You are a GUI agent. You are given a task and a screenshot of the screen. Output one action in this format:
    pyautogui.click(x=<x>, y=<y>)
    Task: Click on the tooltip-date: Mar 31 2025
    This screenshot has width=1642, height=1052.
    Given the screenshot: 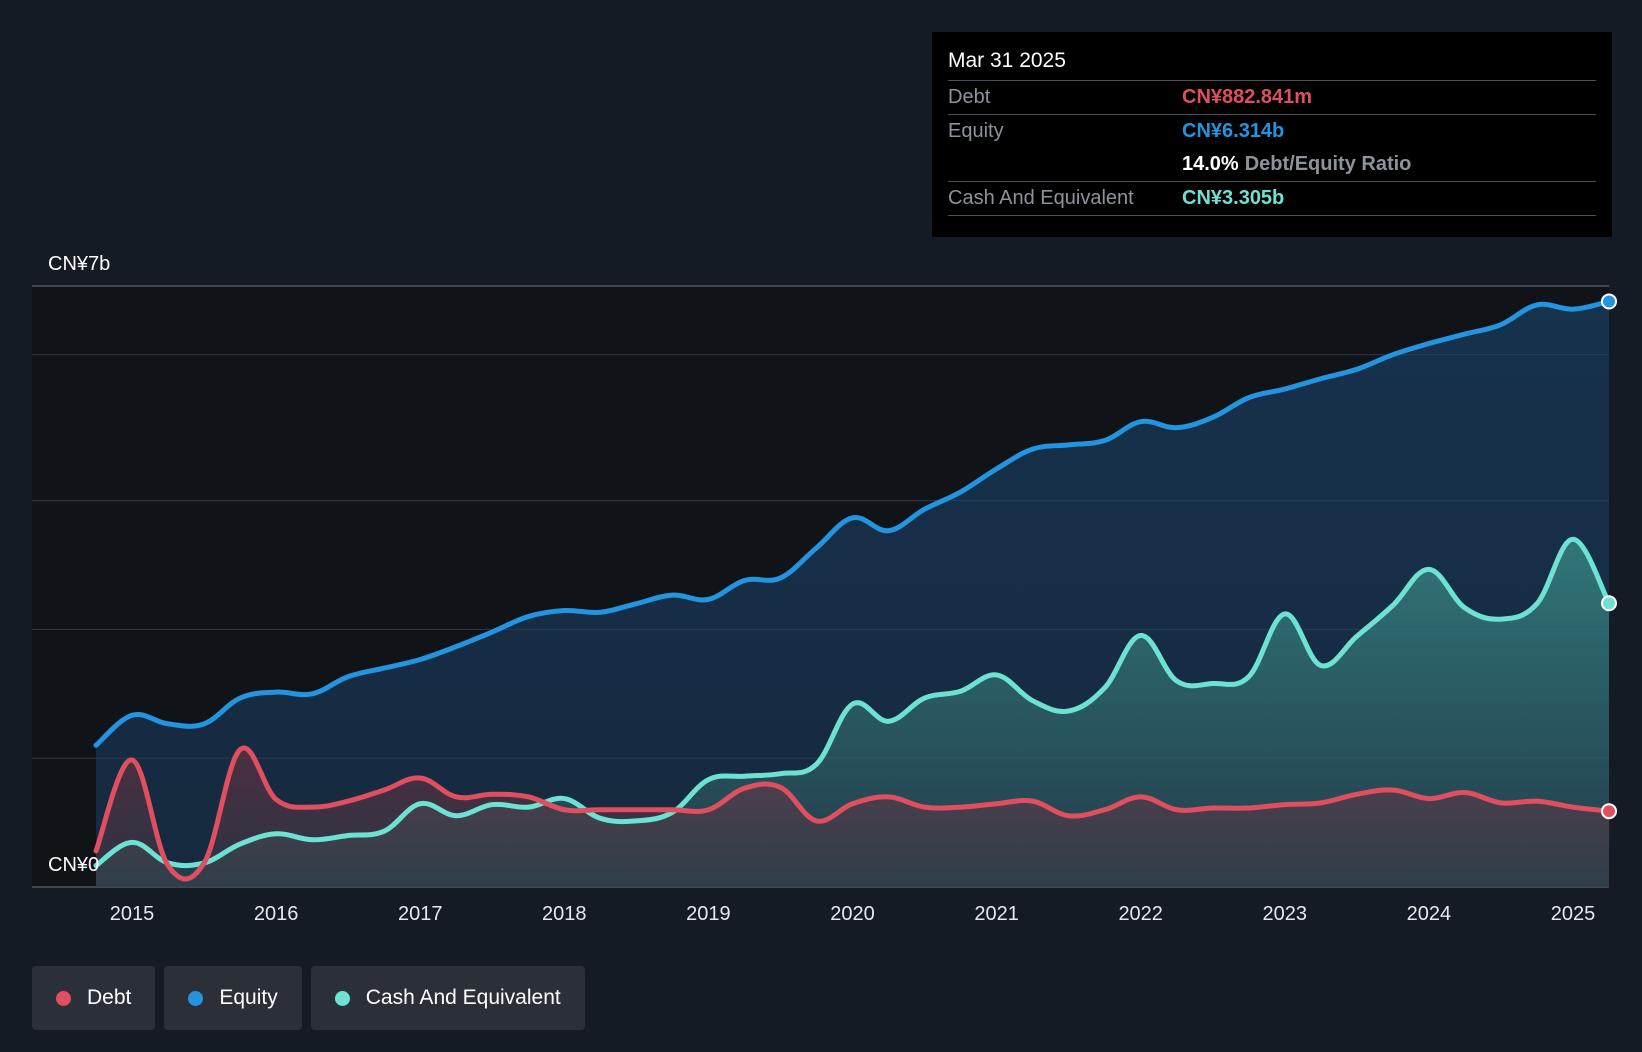 What is the action you would take?
    pyautogui.click(x=1272, y=63)
    